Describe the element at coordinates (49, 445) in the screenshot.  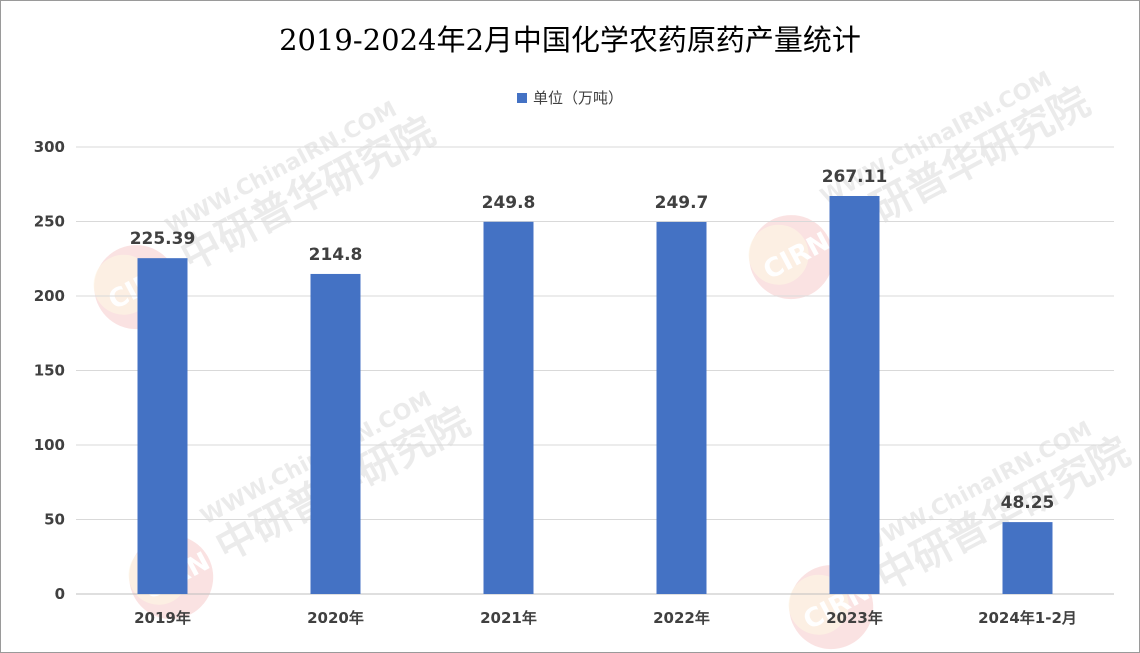
I see `y-tick-label: 100` at that location.